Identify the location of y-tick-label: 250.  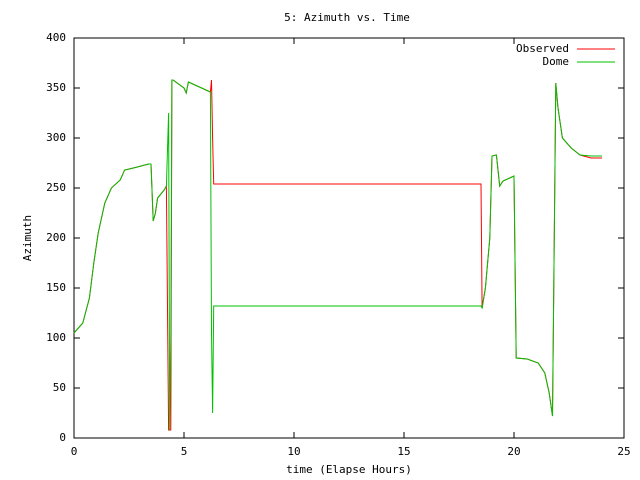
(56, 187).